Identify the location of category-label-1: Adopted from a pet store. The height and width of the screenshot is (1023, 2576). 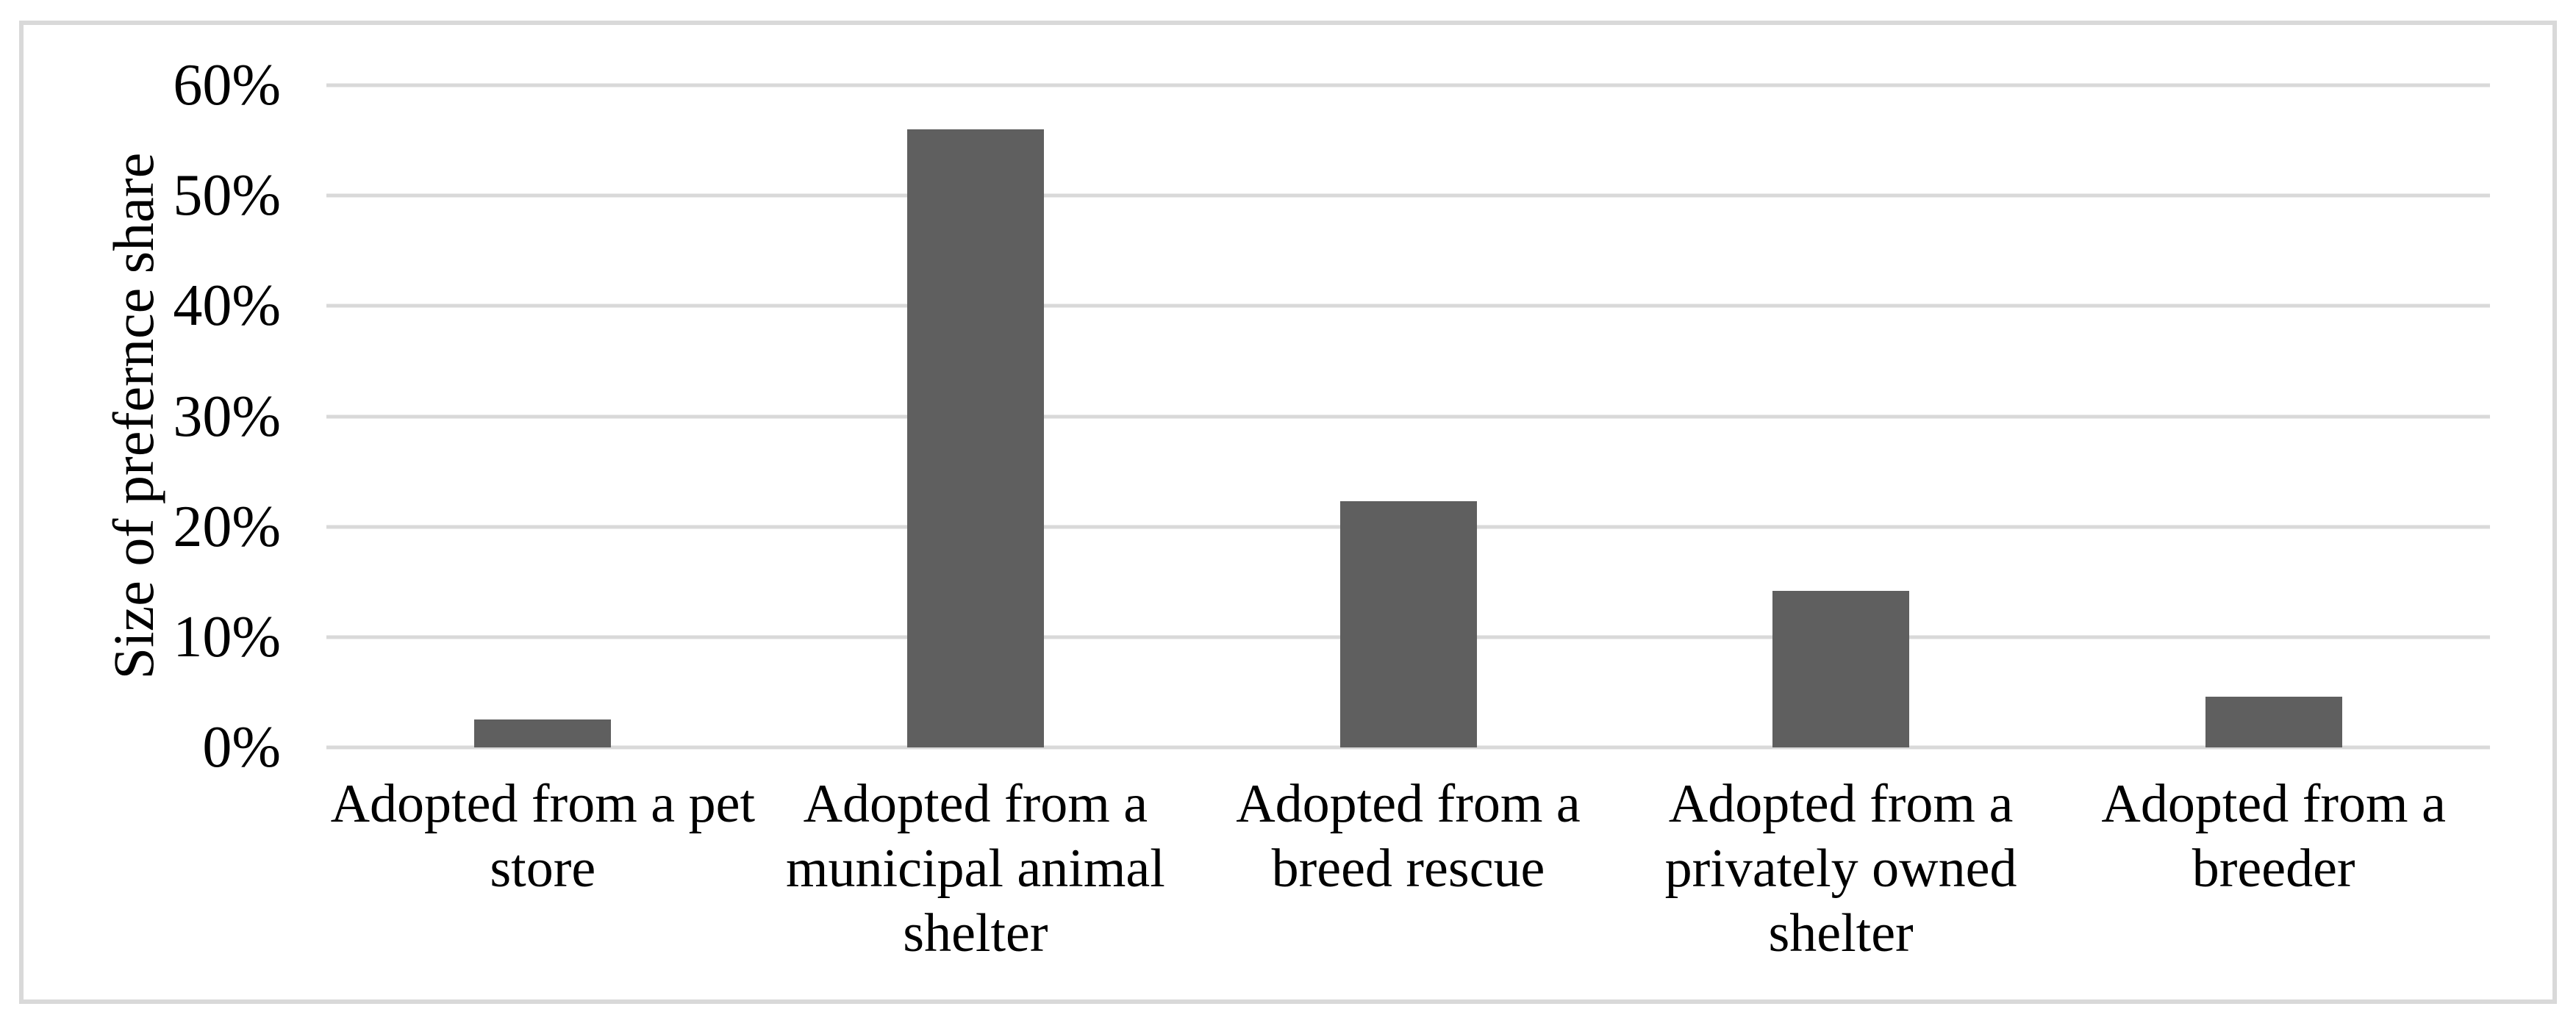
(543, 836).